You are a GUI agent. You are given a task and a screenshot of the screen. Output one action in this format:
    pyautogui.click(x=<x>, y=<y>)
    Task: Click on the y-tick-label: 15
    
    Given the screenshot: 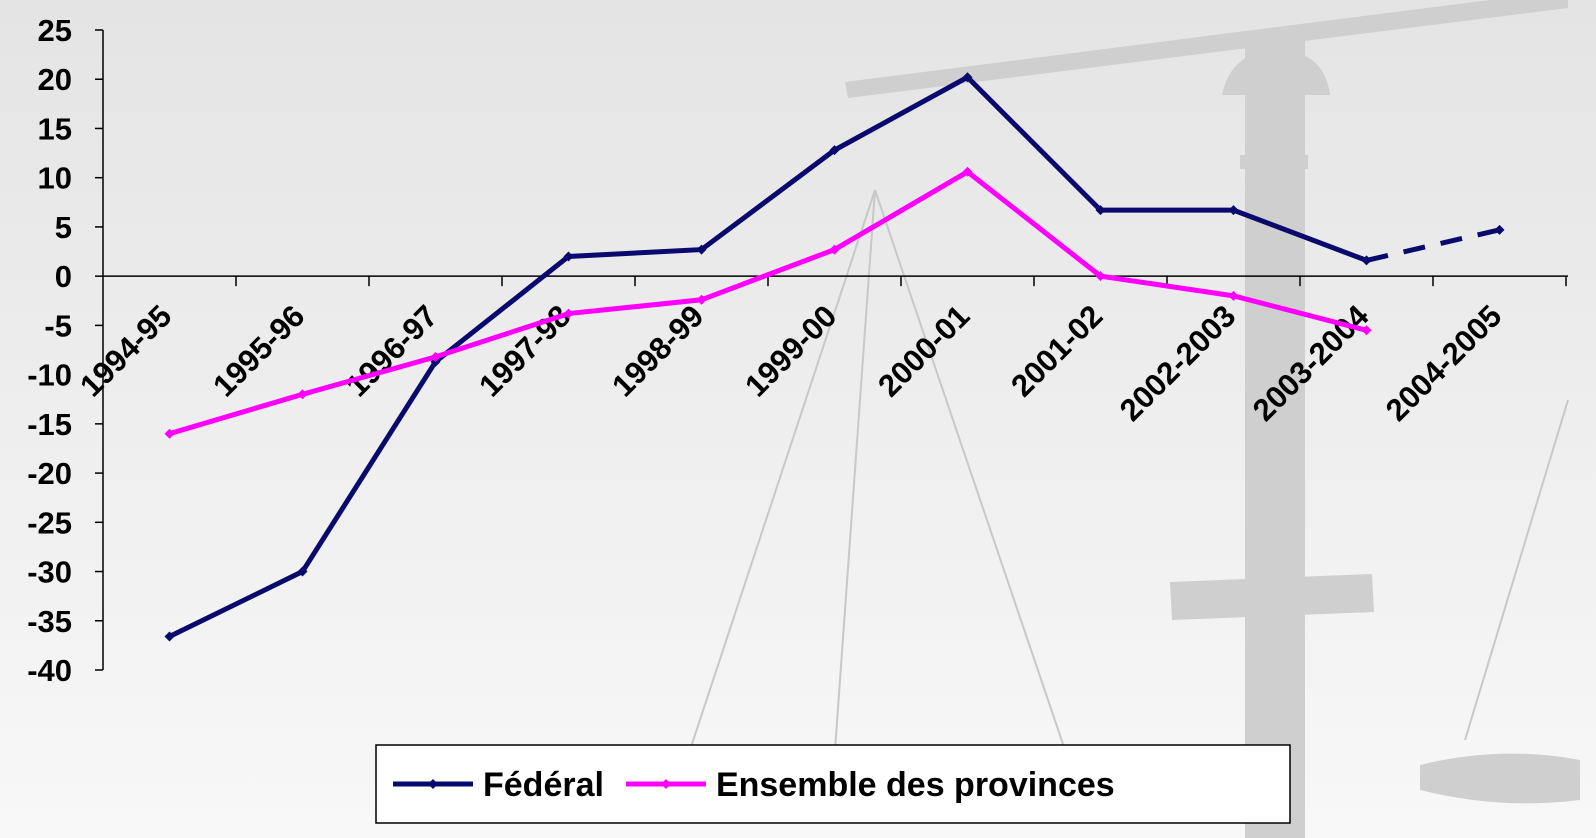 What is the action you would take?
    pyautogui.click(x=55, y=128)
    